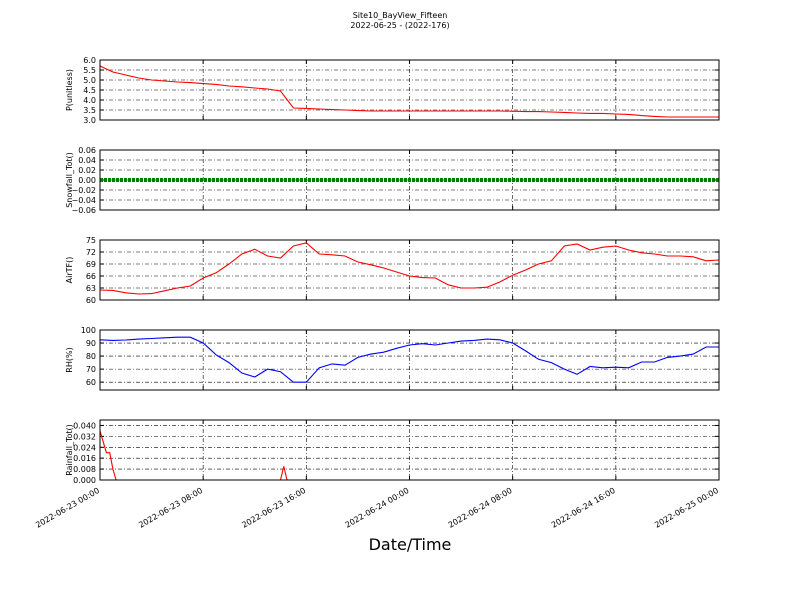 The image size is (800, 600). Describe the element at coordinates (410, 544) in the screenshot. I see `x-axis-label: Date/Time` at that location.